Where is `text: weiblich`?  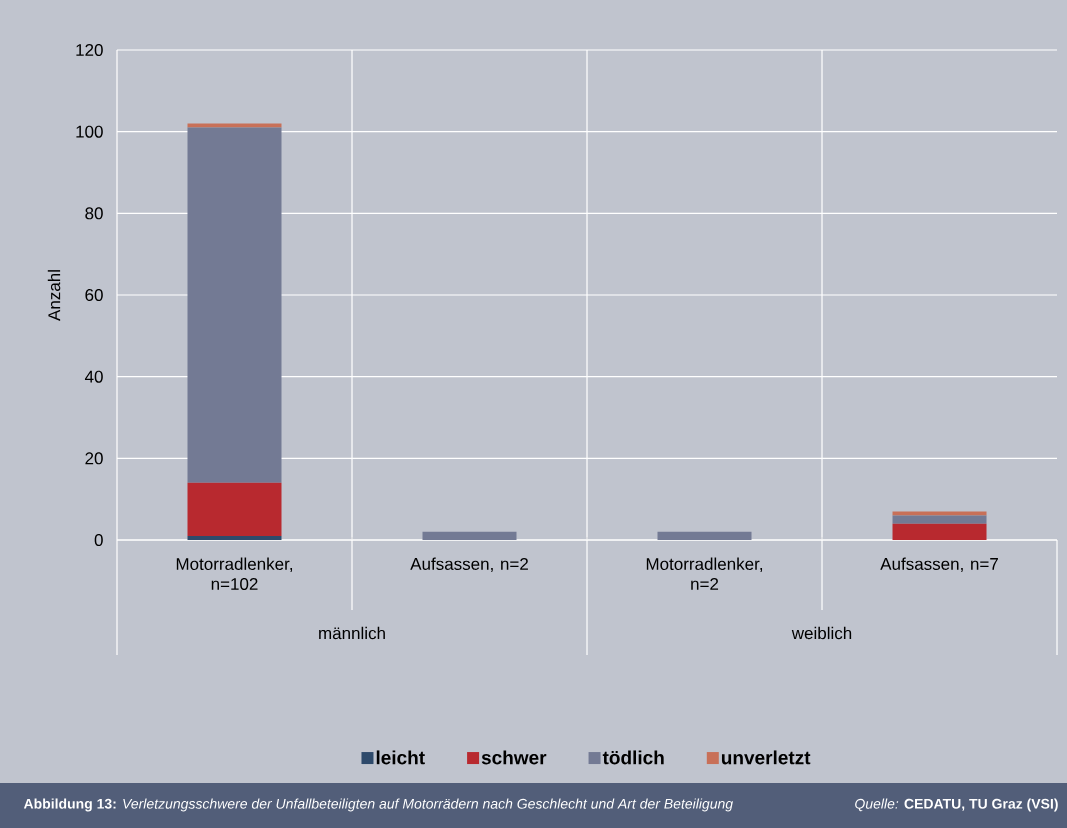 text: weiblich is located at coordinates (821, 633).